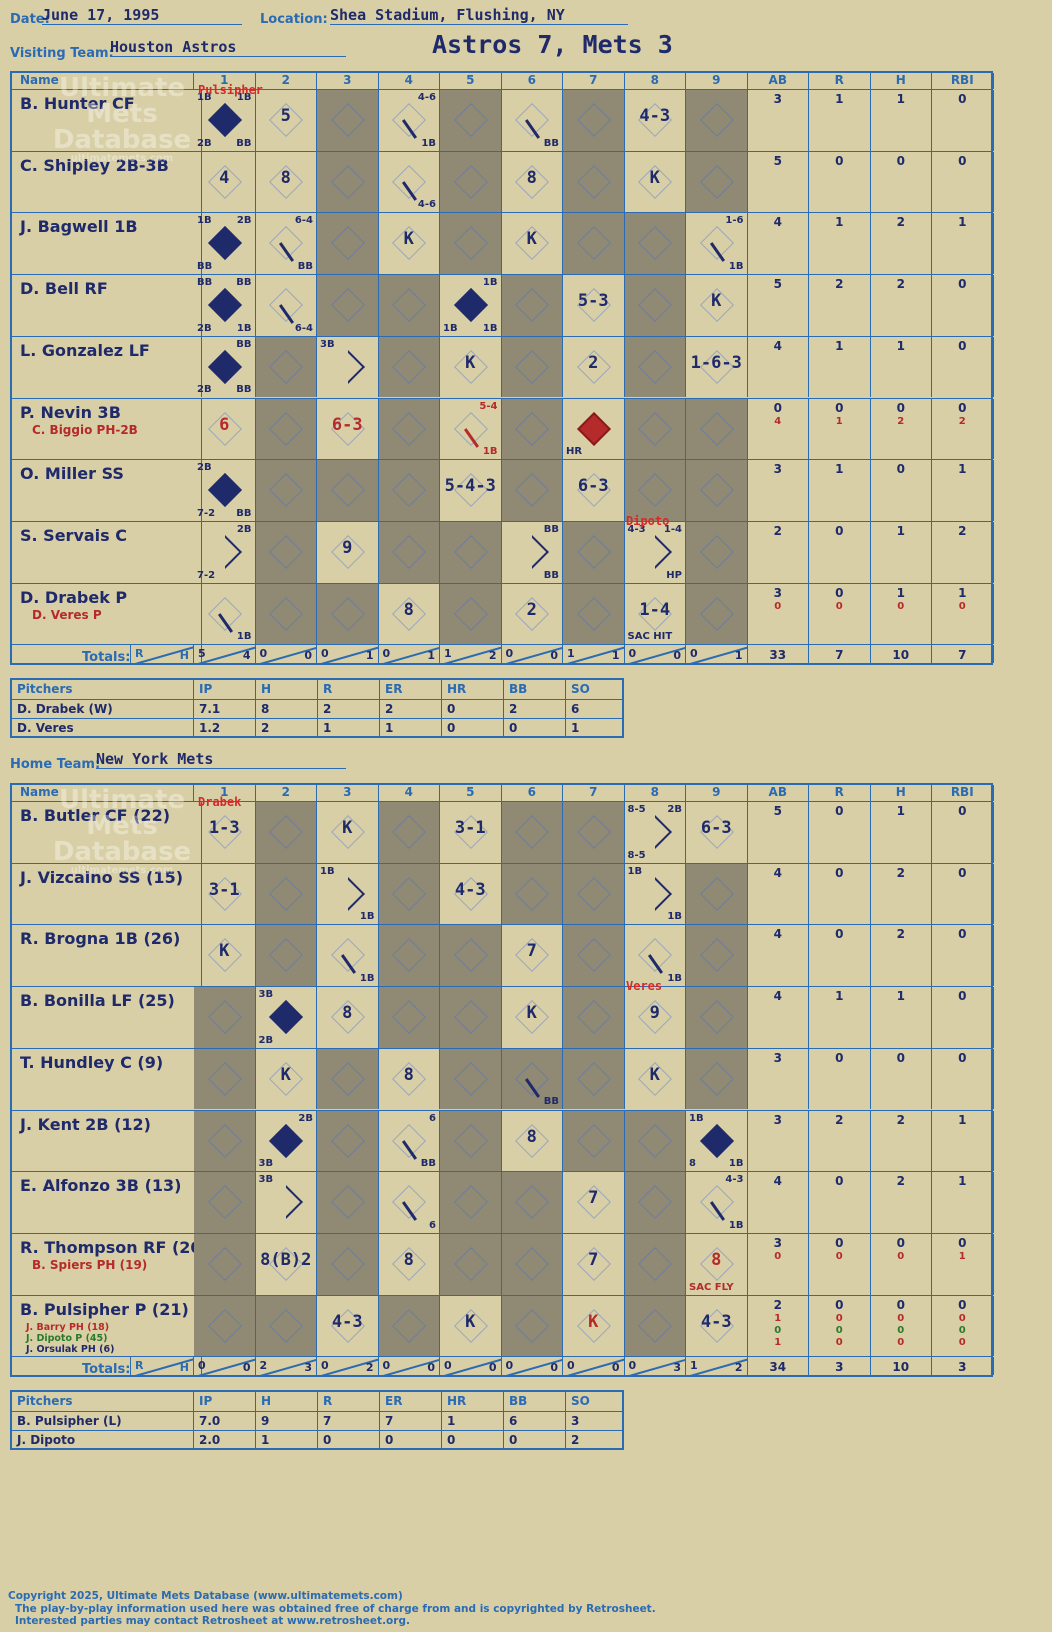 This screenshot has width=1052, height=1632. I want to click on player-name: O. Miller SS, so click(72, 474).